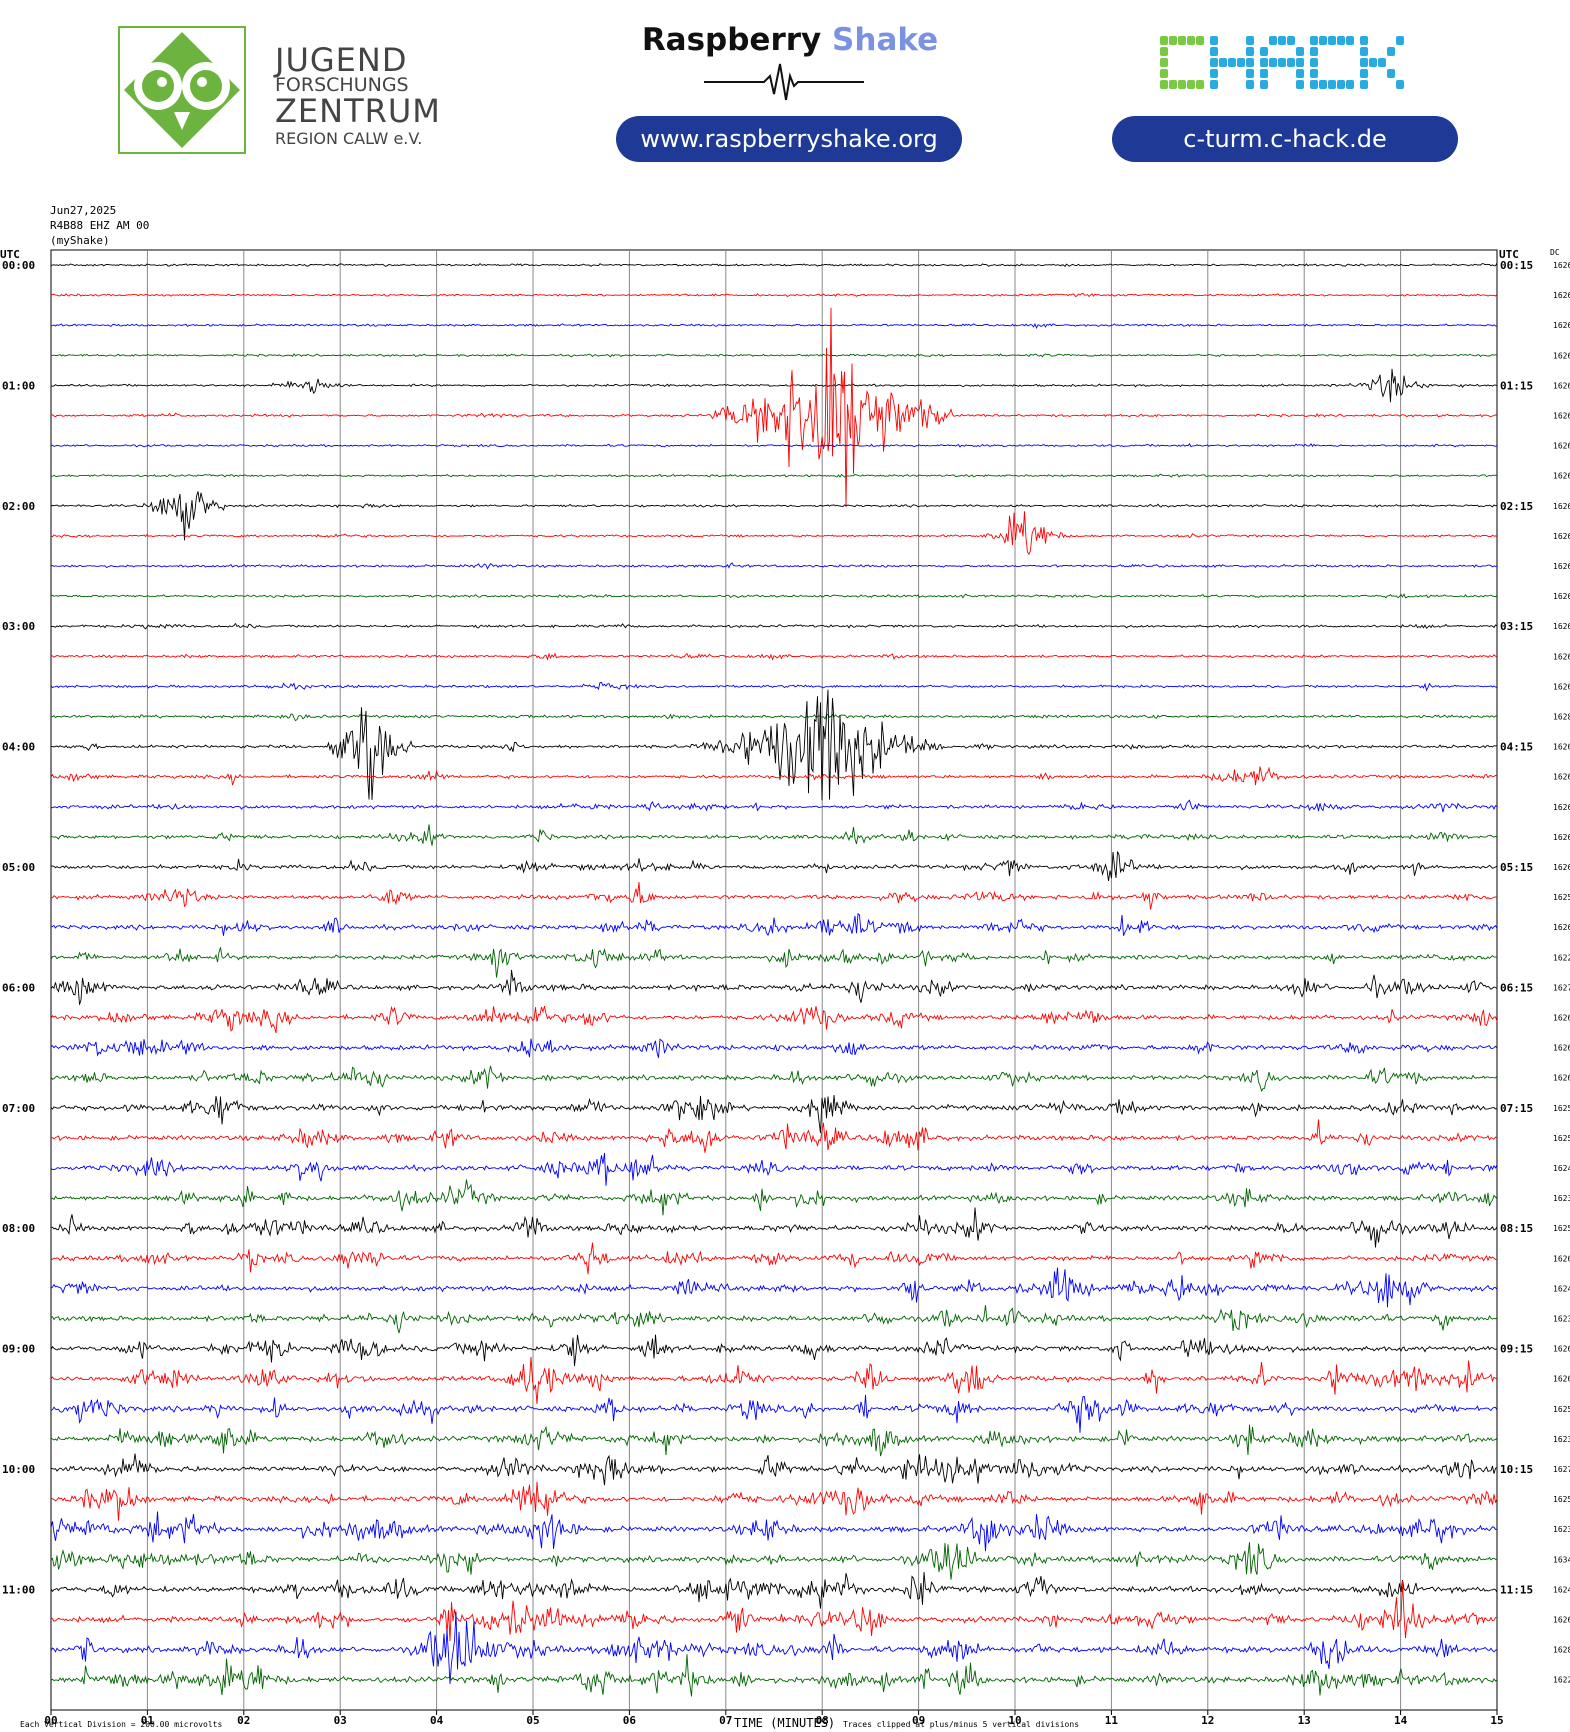 The width and height of the screenshot is (1570, 1732). I want to click on jfz-line4: REGION CALW e.V., so click(349, 138).